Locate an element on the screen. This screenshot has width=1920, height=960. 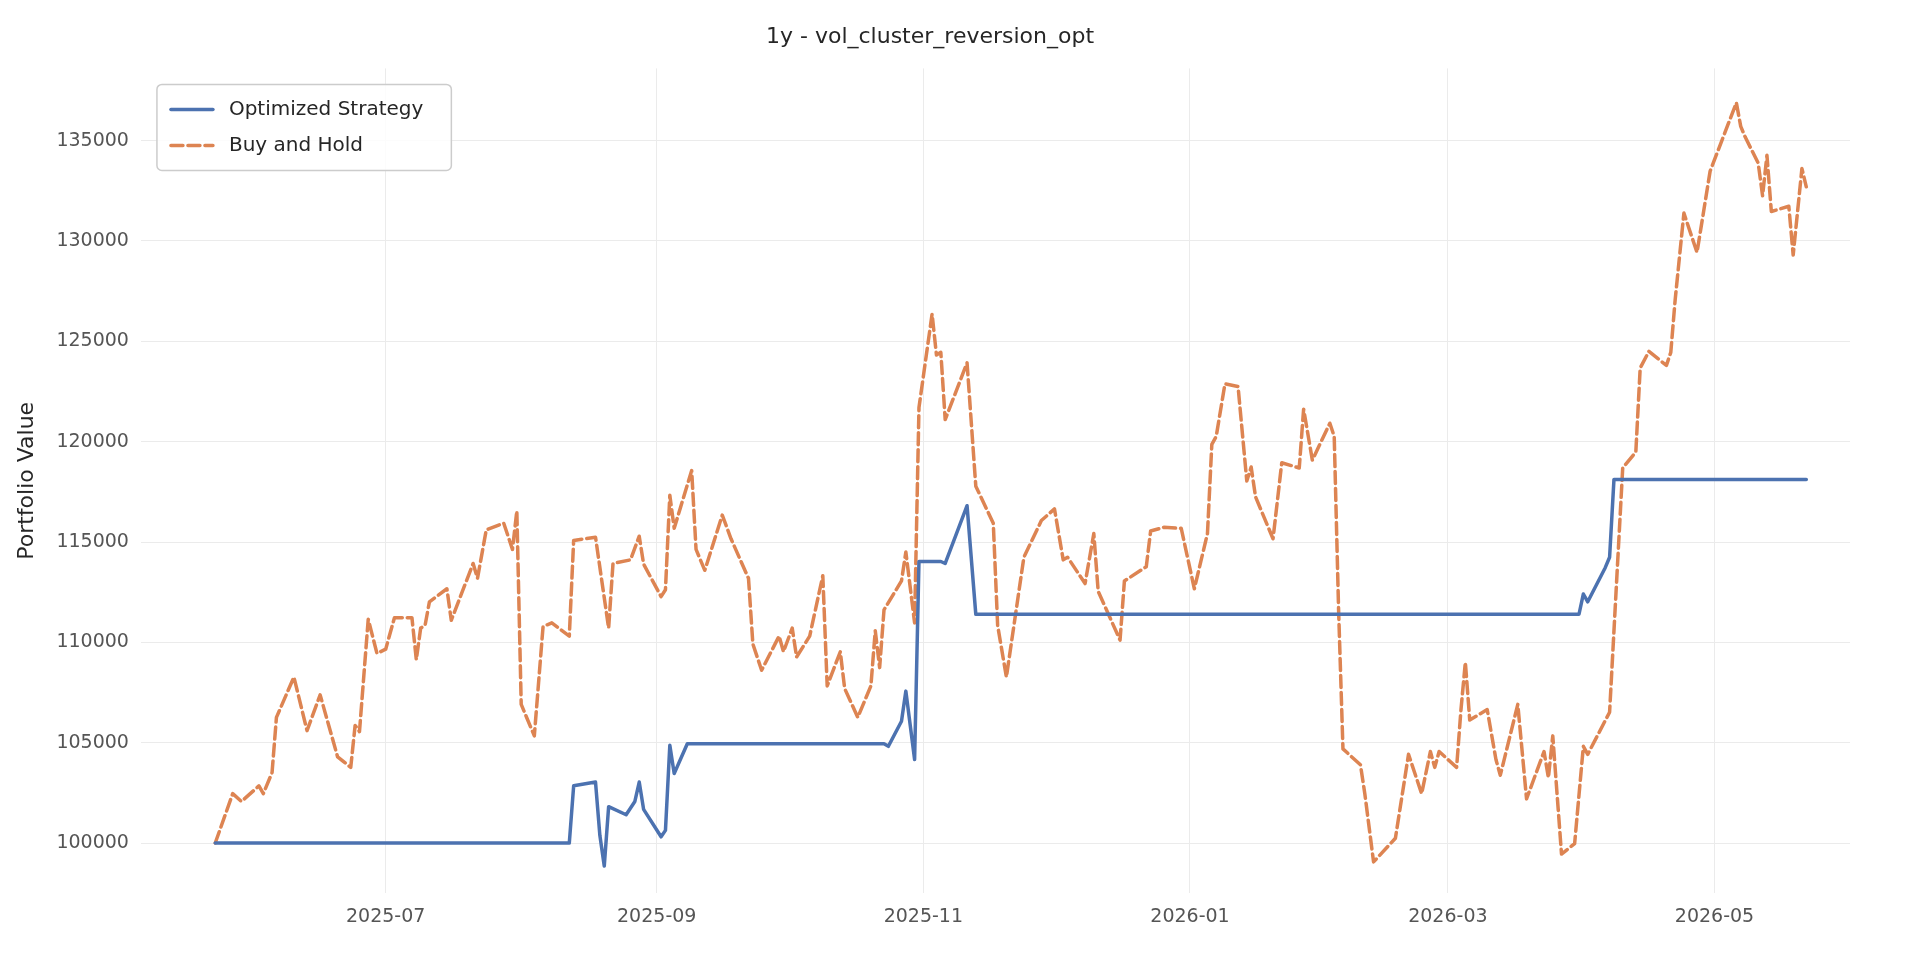
legend-label: Buy and Hold is located at coordinates (296, 143).